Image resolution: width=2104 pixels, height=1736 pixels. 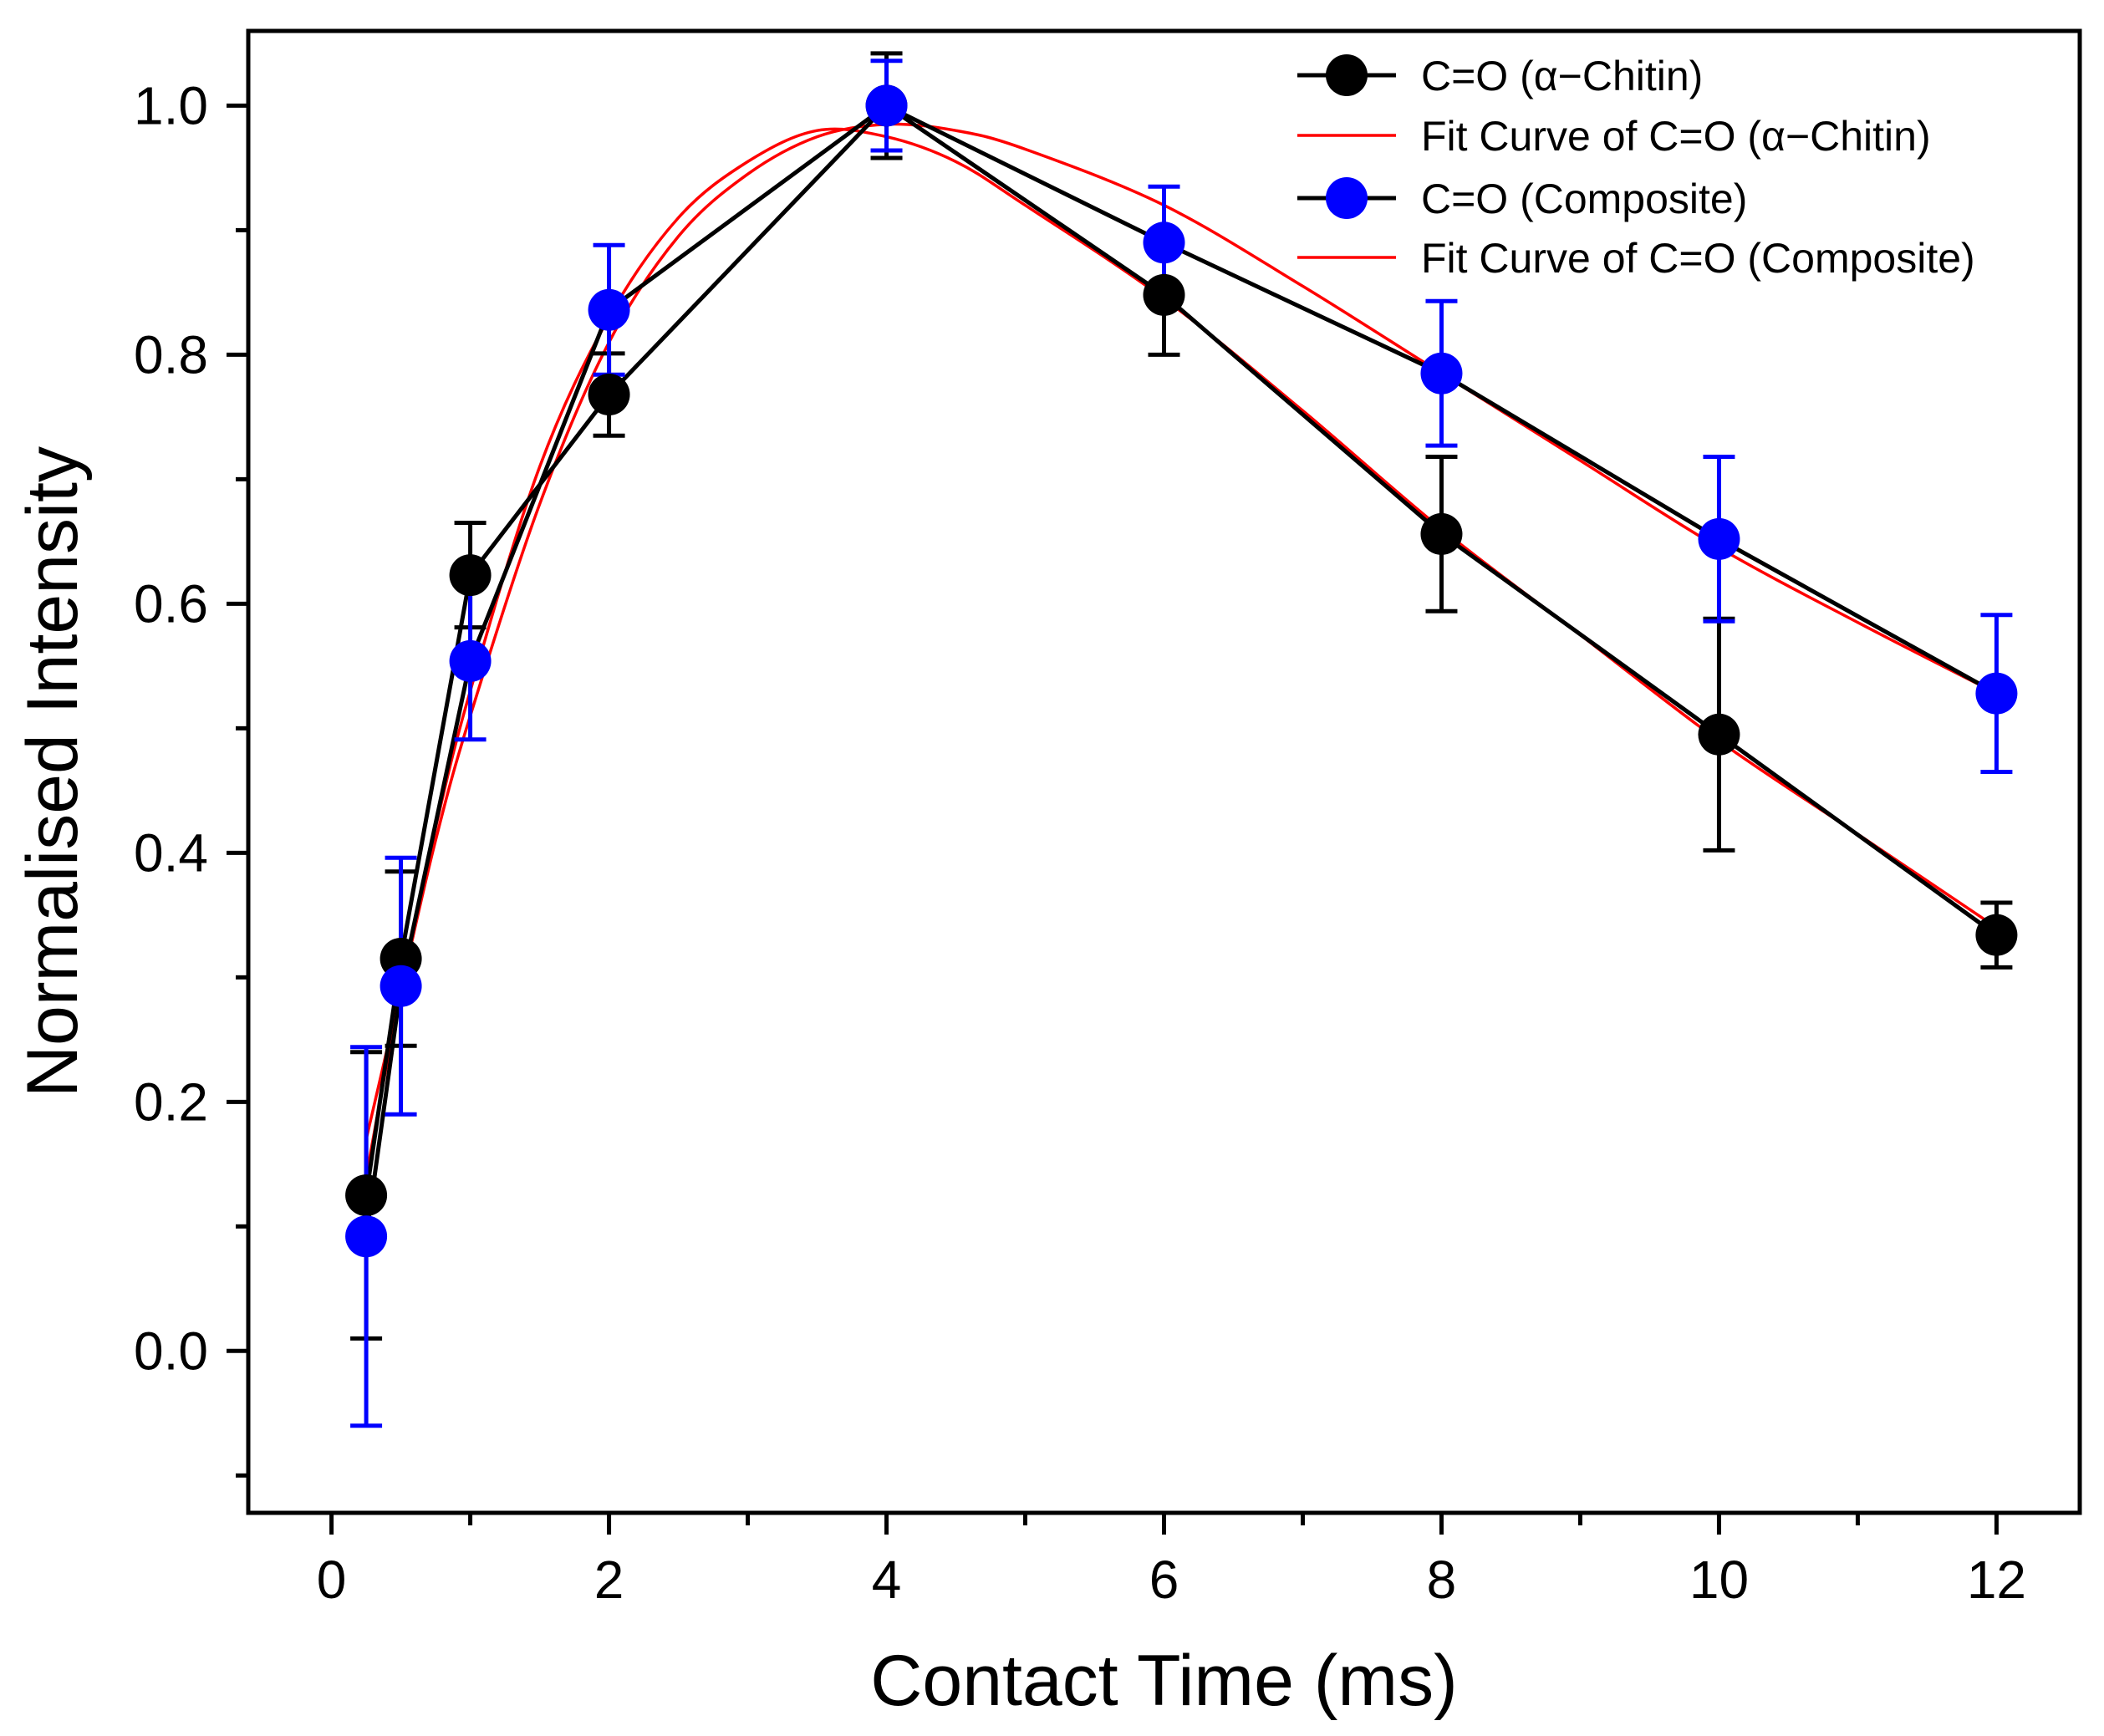 What do you see at coordinates (887, 1580) in the screenshot?
I see `x-tick-label: 4` at bounding box center [887, 1580].